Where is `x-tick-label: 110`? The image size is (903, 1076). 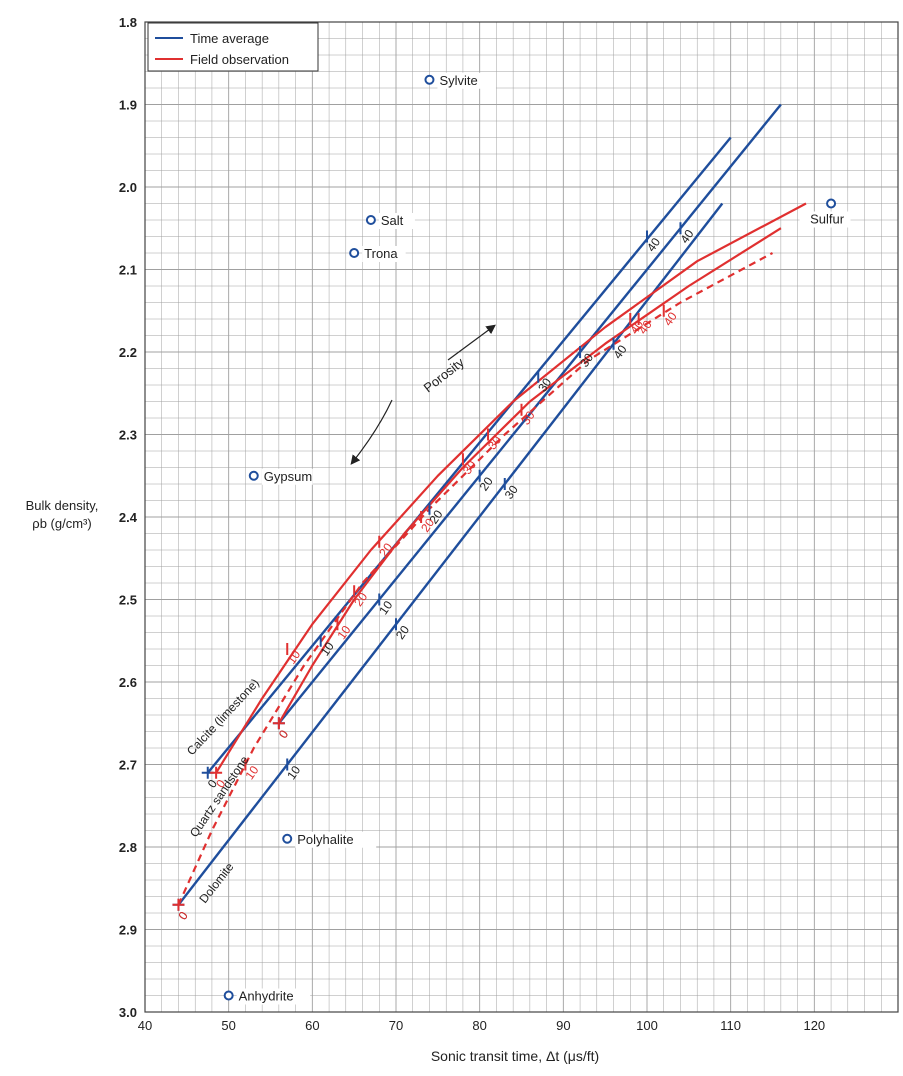 x-tick-label: 110 is located at coordinates (730, 1025).